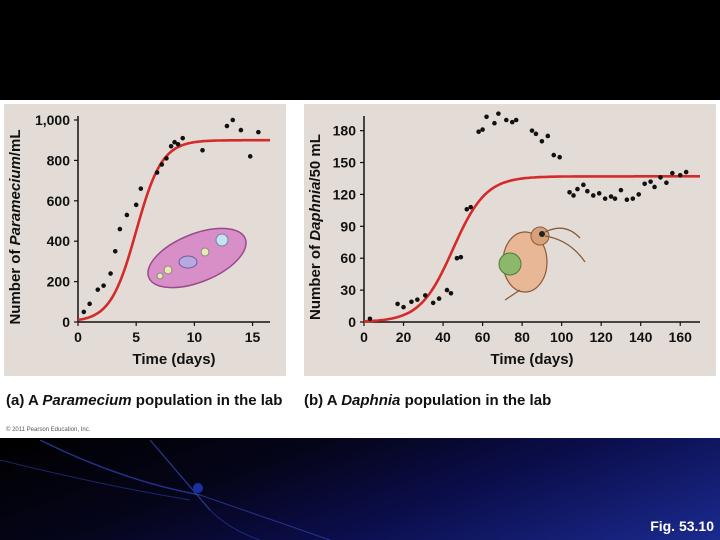 Image resolution: width=720 pixels, height=540 pixels. I want to click on paramecium-nucleus, so click(188, 262).